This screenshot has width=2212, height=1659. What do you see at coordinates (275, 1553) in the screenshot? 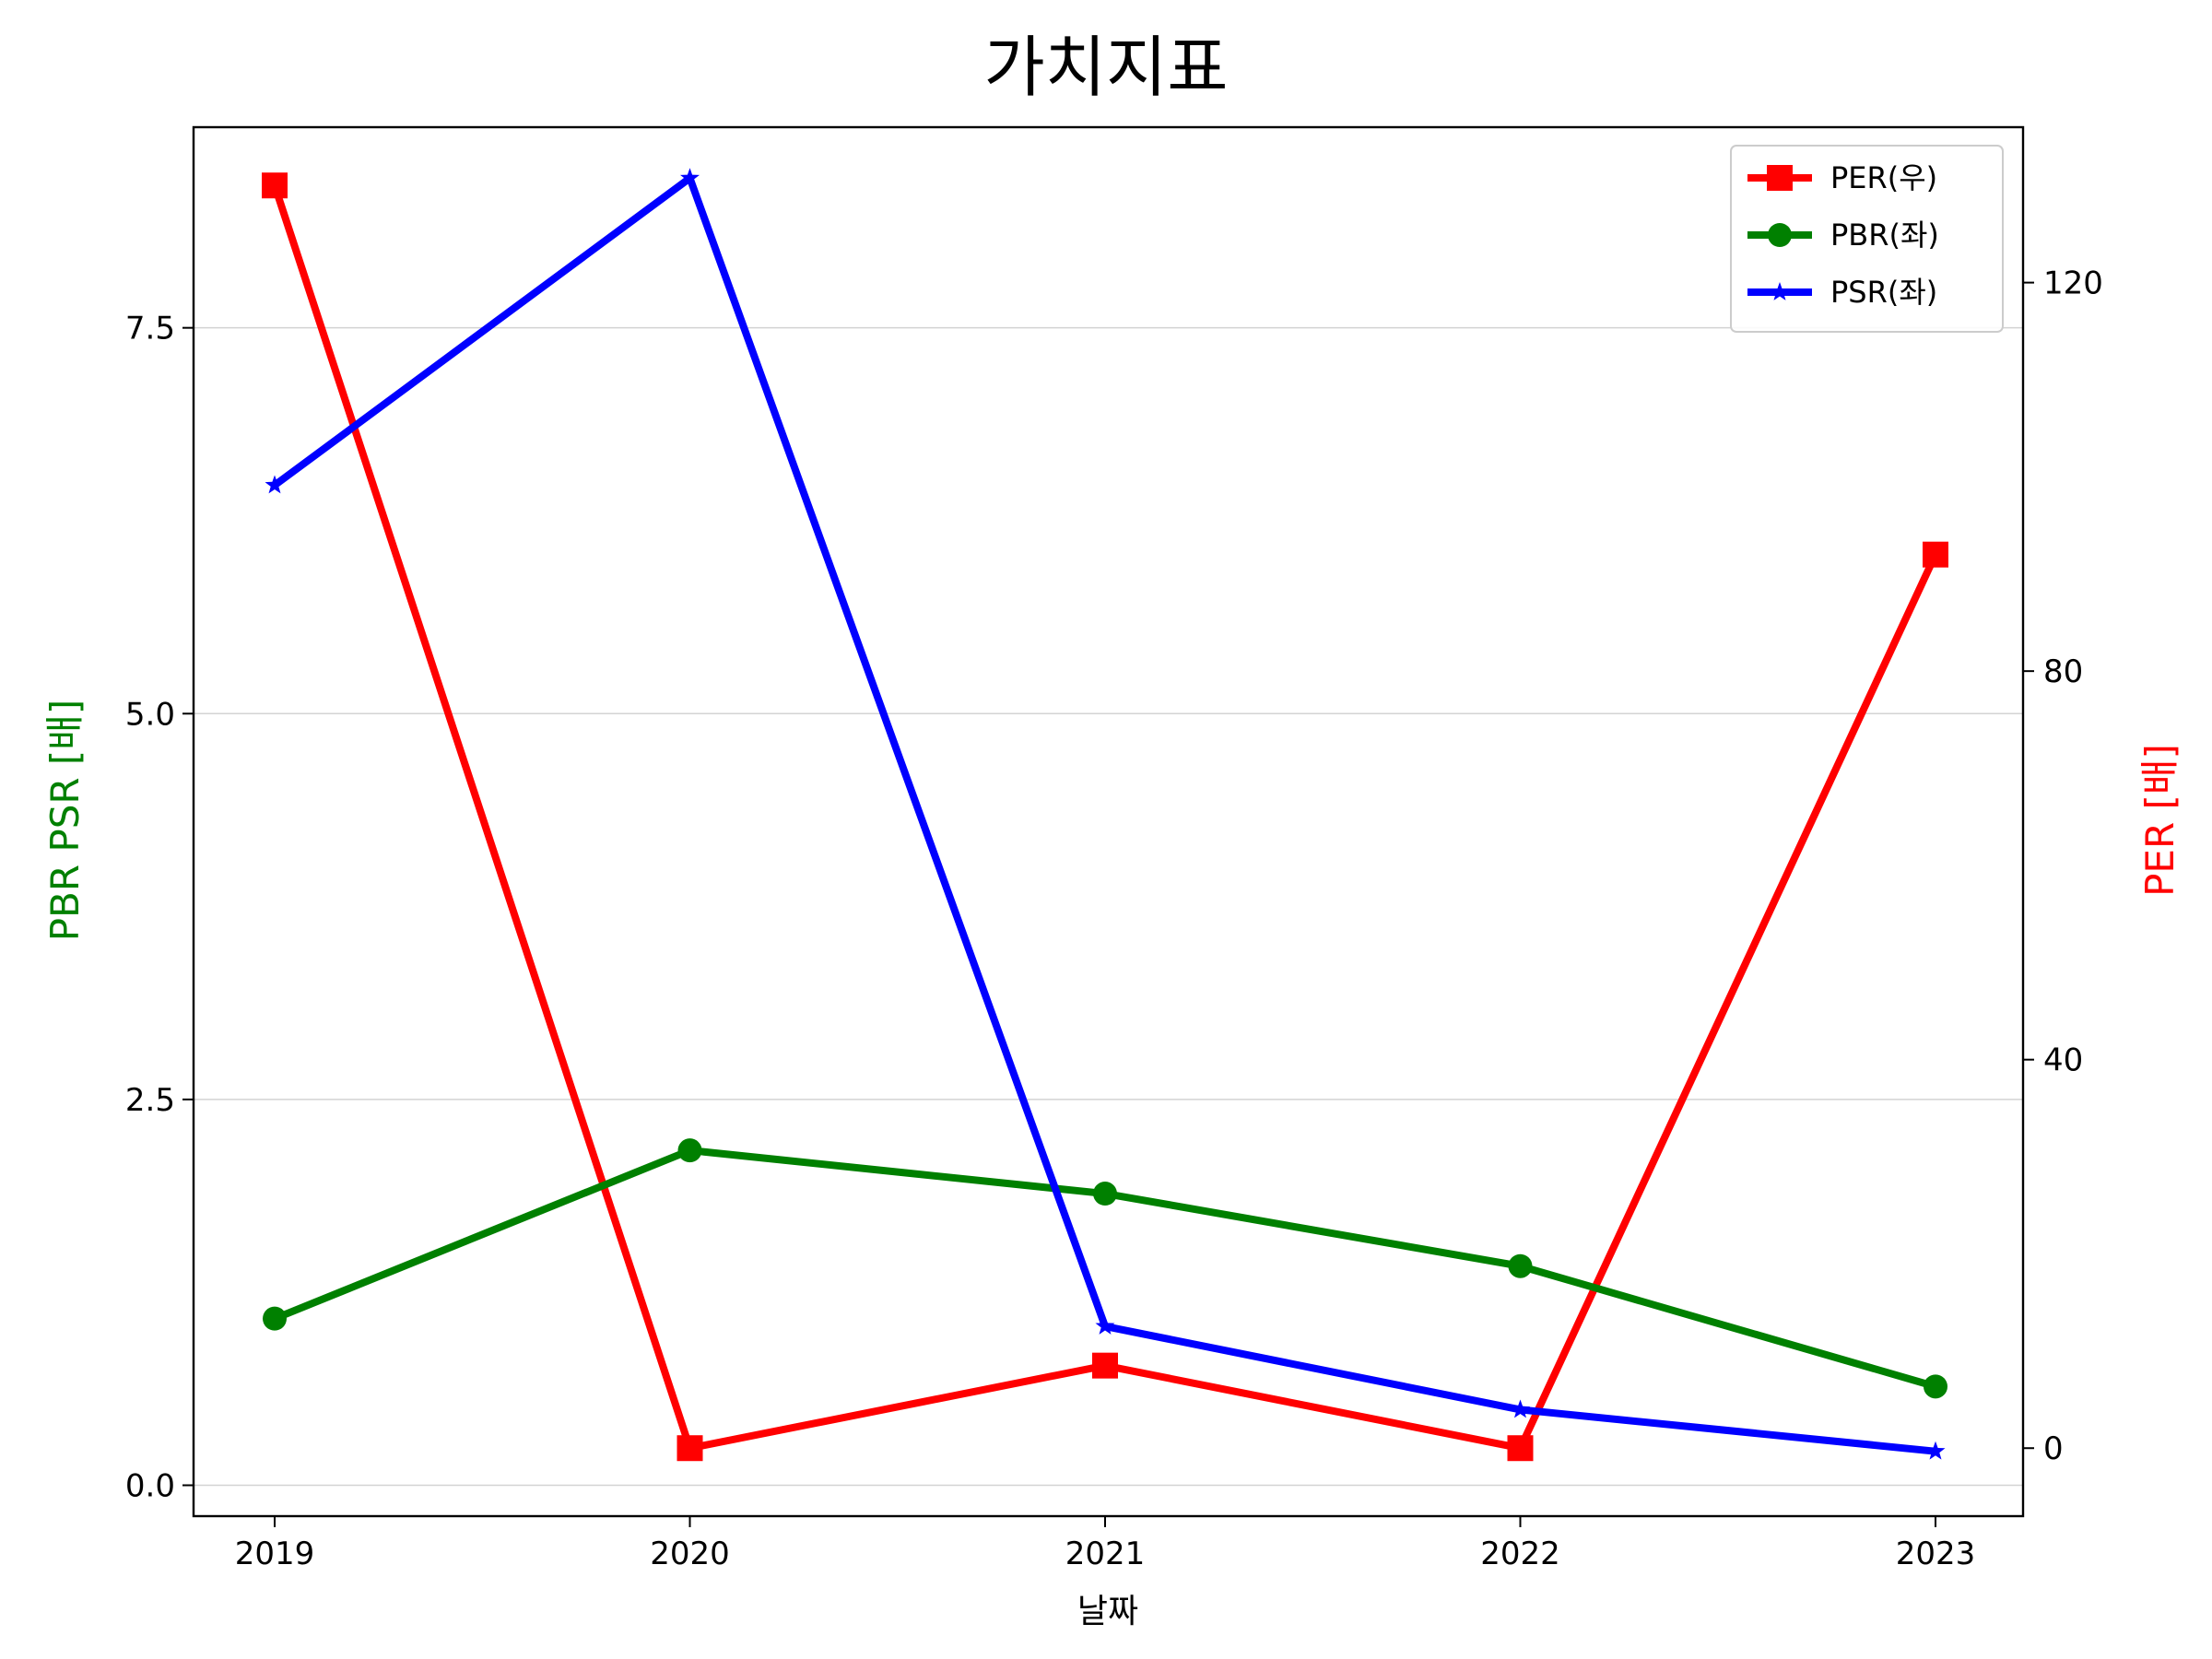
I see `x-tick-label: 2019` at bounding box center [275, 1553].